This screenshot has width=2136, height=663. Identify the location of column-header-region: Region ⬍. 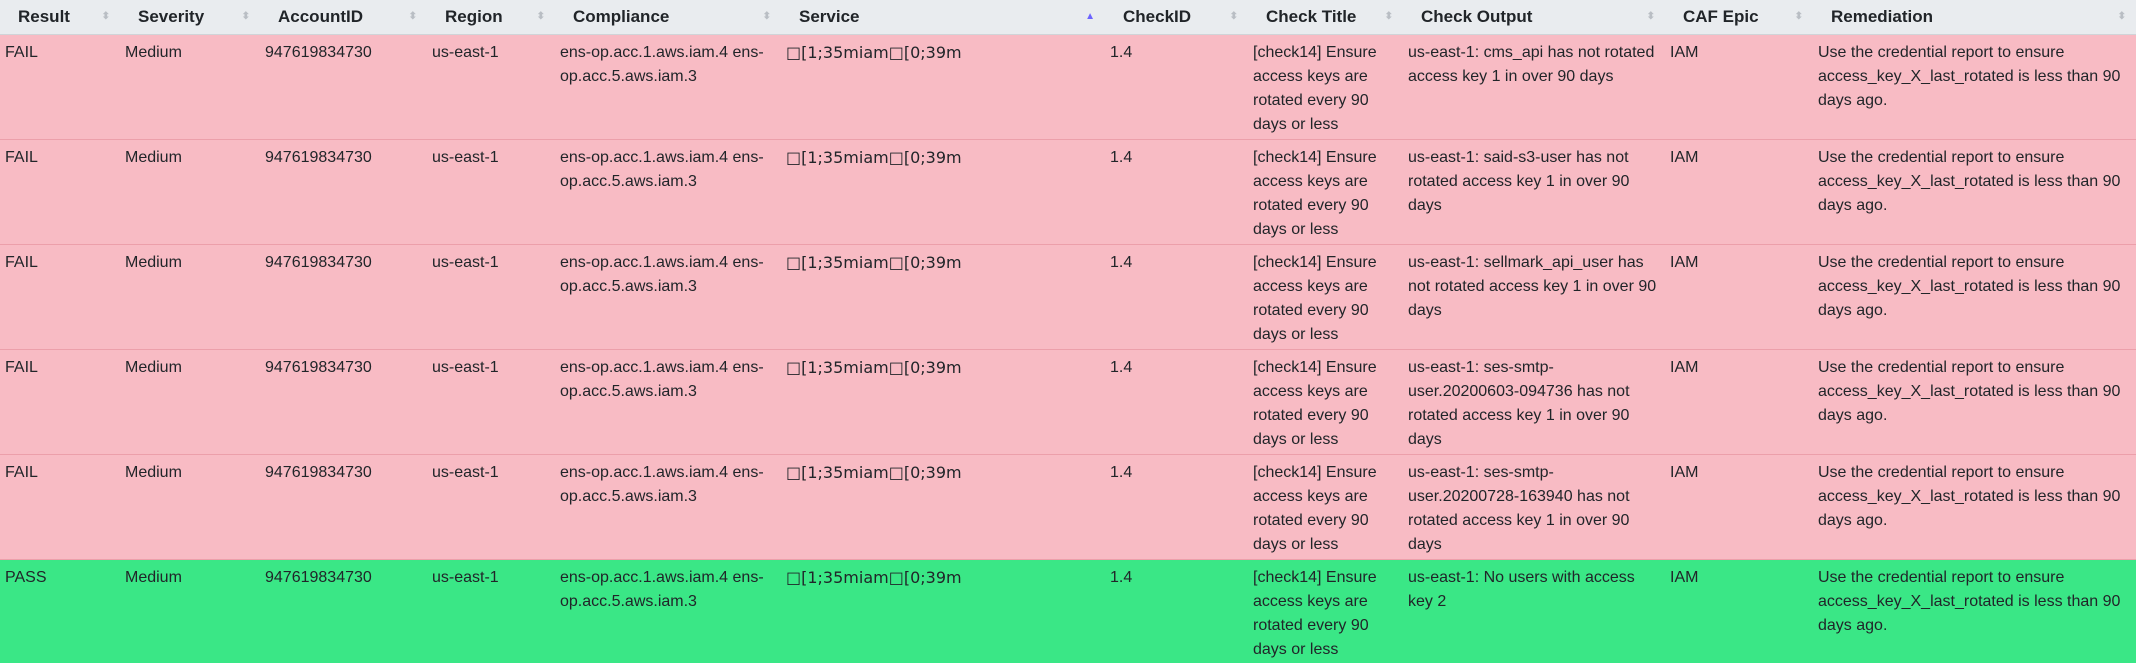
(491, 17).